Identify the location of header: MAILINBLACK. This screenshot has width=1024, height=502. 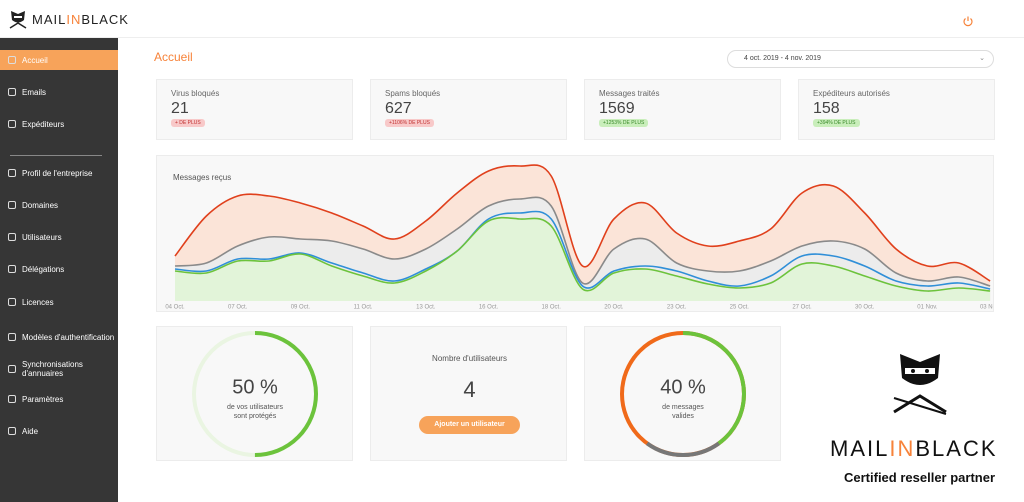
(512, 19).